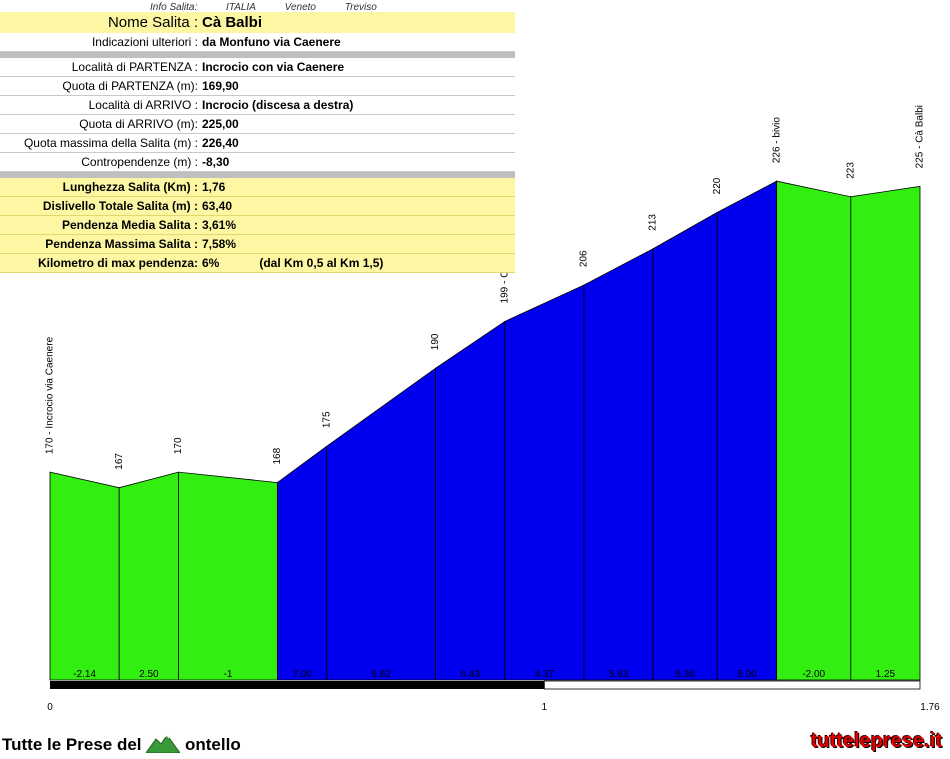  What do you see at coordinates (72, 744) in the screenshot?
I see `logo-text-pre: Tutte le Prese del` at bounding box center [72, 744].